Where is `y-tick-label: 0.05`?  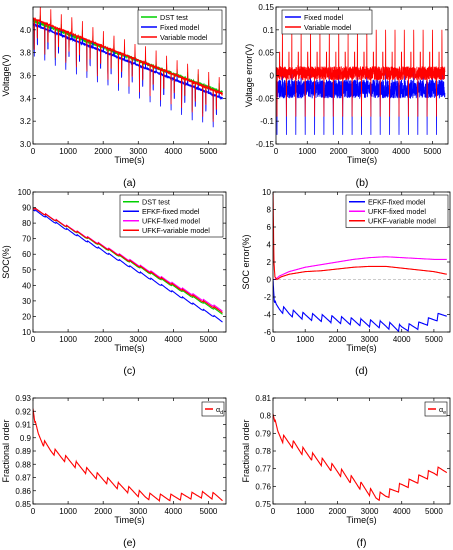 y-tick-label: 0.05 is located at coordinates (266, 53).